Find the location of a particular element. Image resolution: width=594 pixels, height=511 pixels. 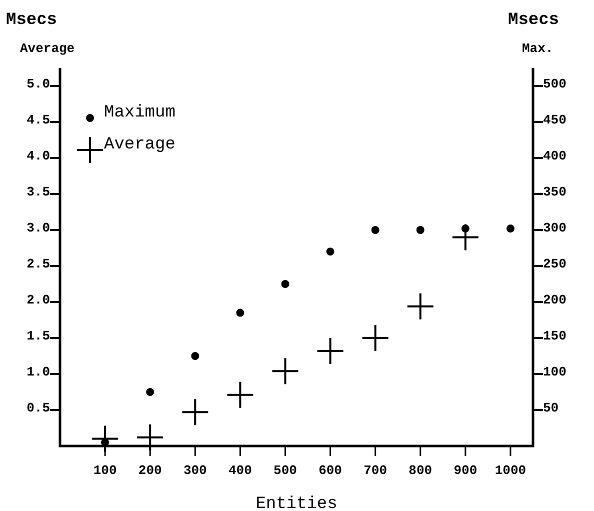

x-axis-title: Entities is located at coordinates (297, 503).